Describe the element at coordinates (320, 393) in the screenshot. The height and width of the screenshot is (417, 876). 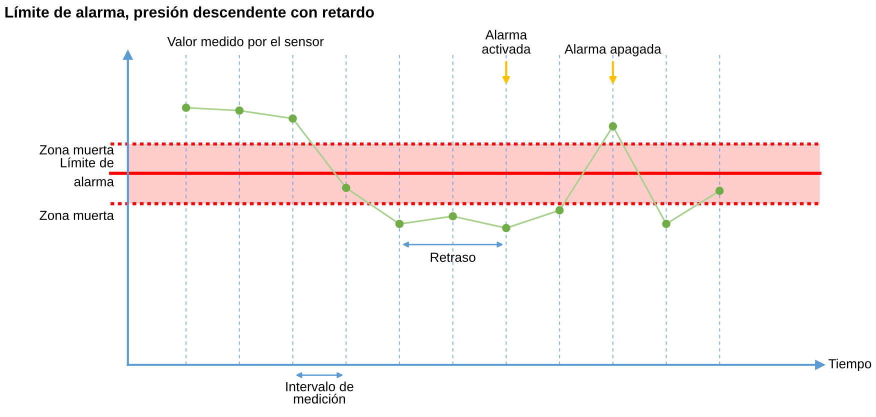
I see `text: Intervalo de medición` at that location.